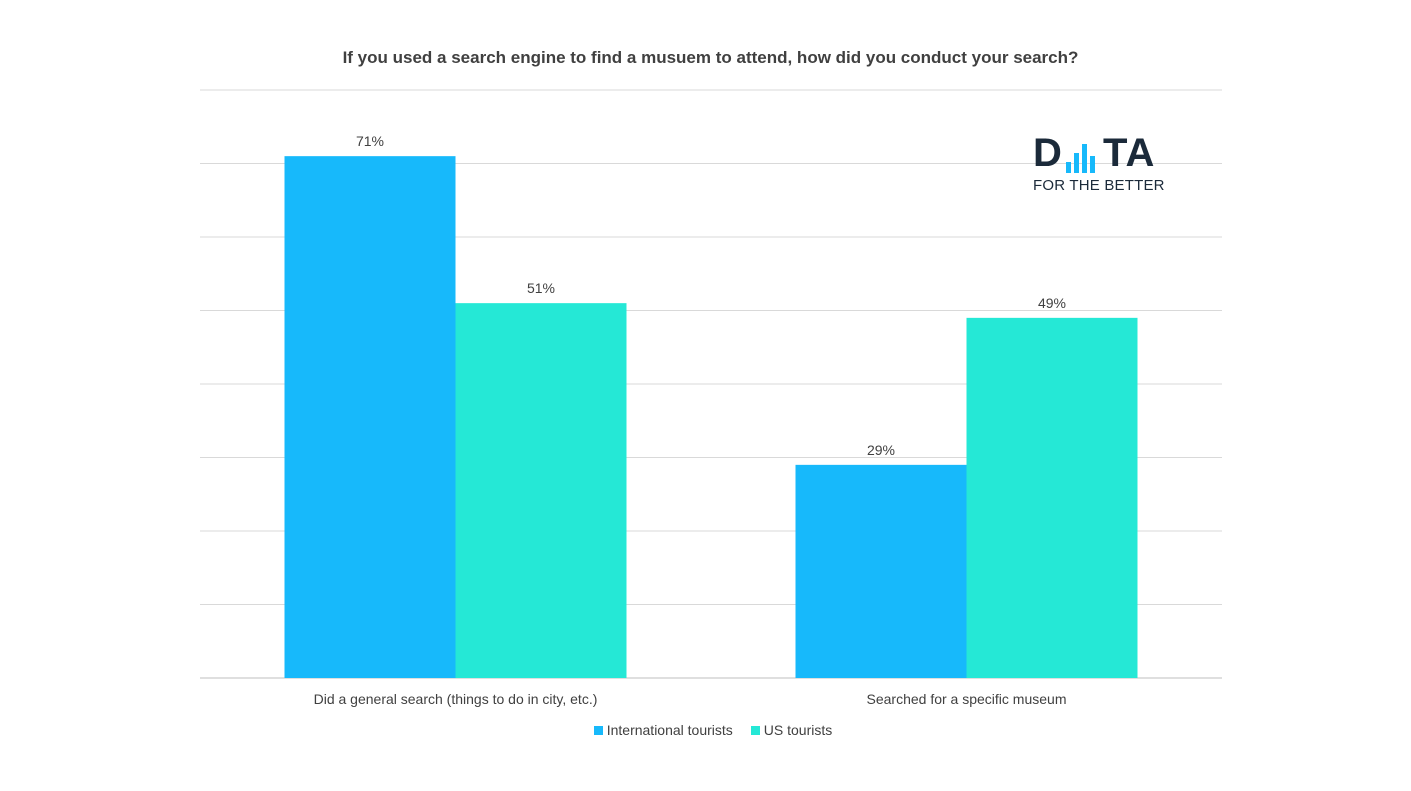  I want to click on legend-label: International tourists, so click(669, 730).